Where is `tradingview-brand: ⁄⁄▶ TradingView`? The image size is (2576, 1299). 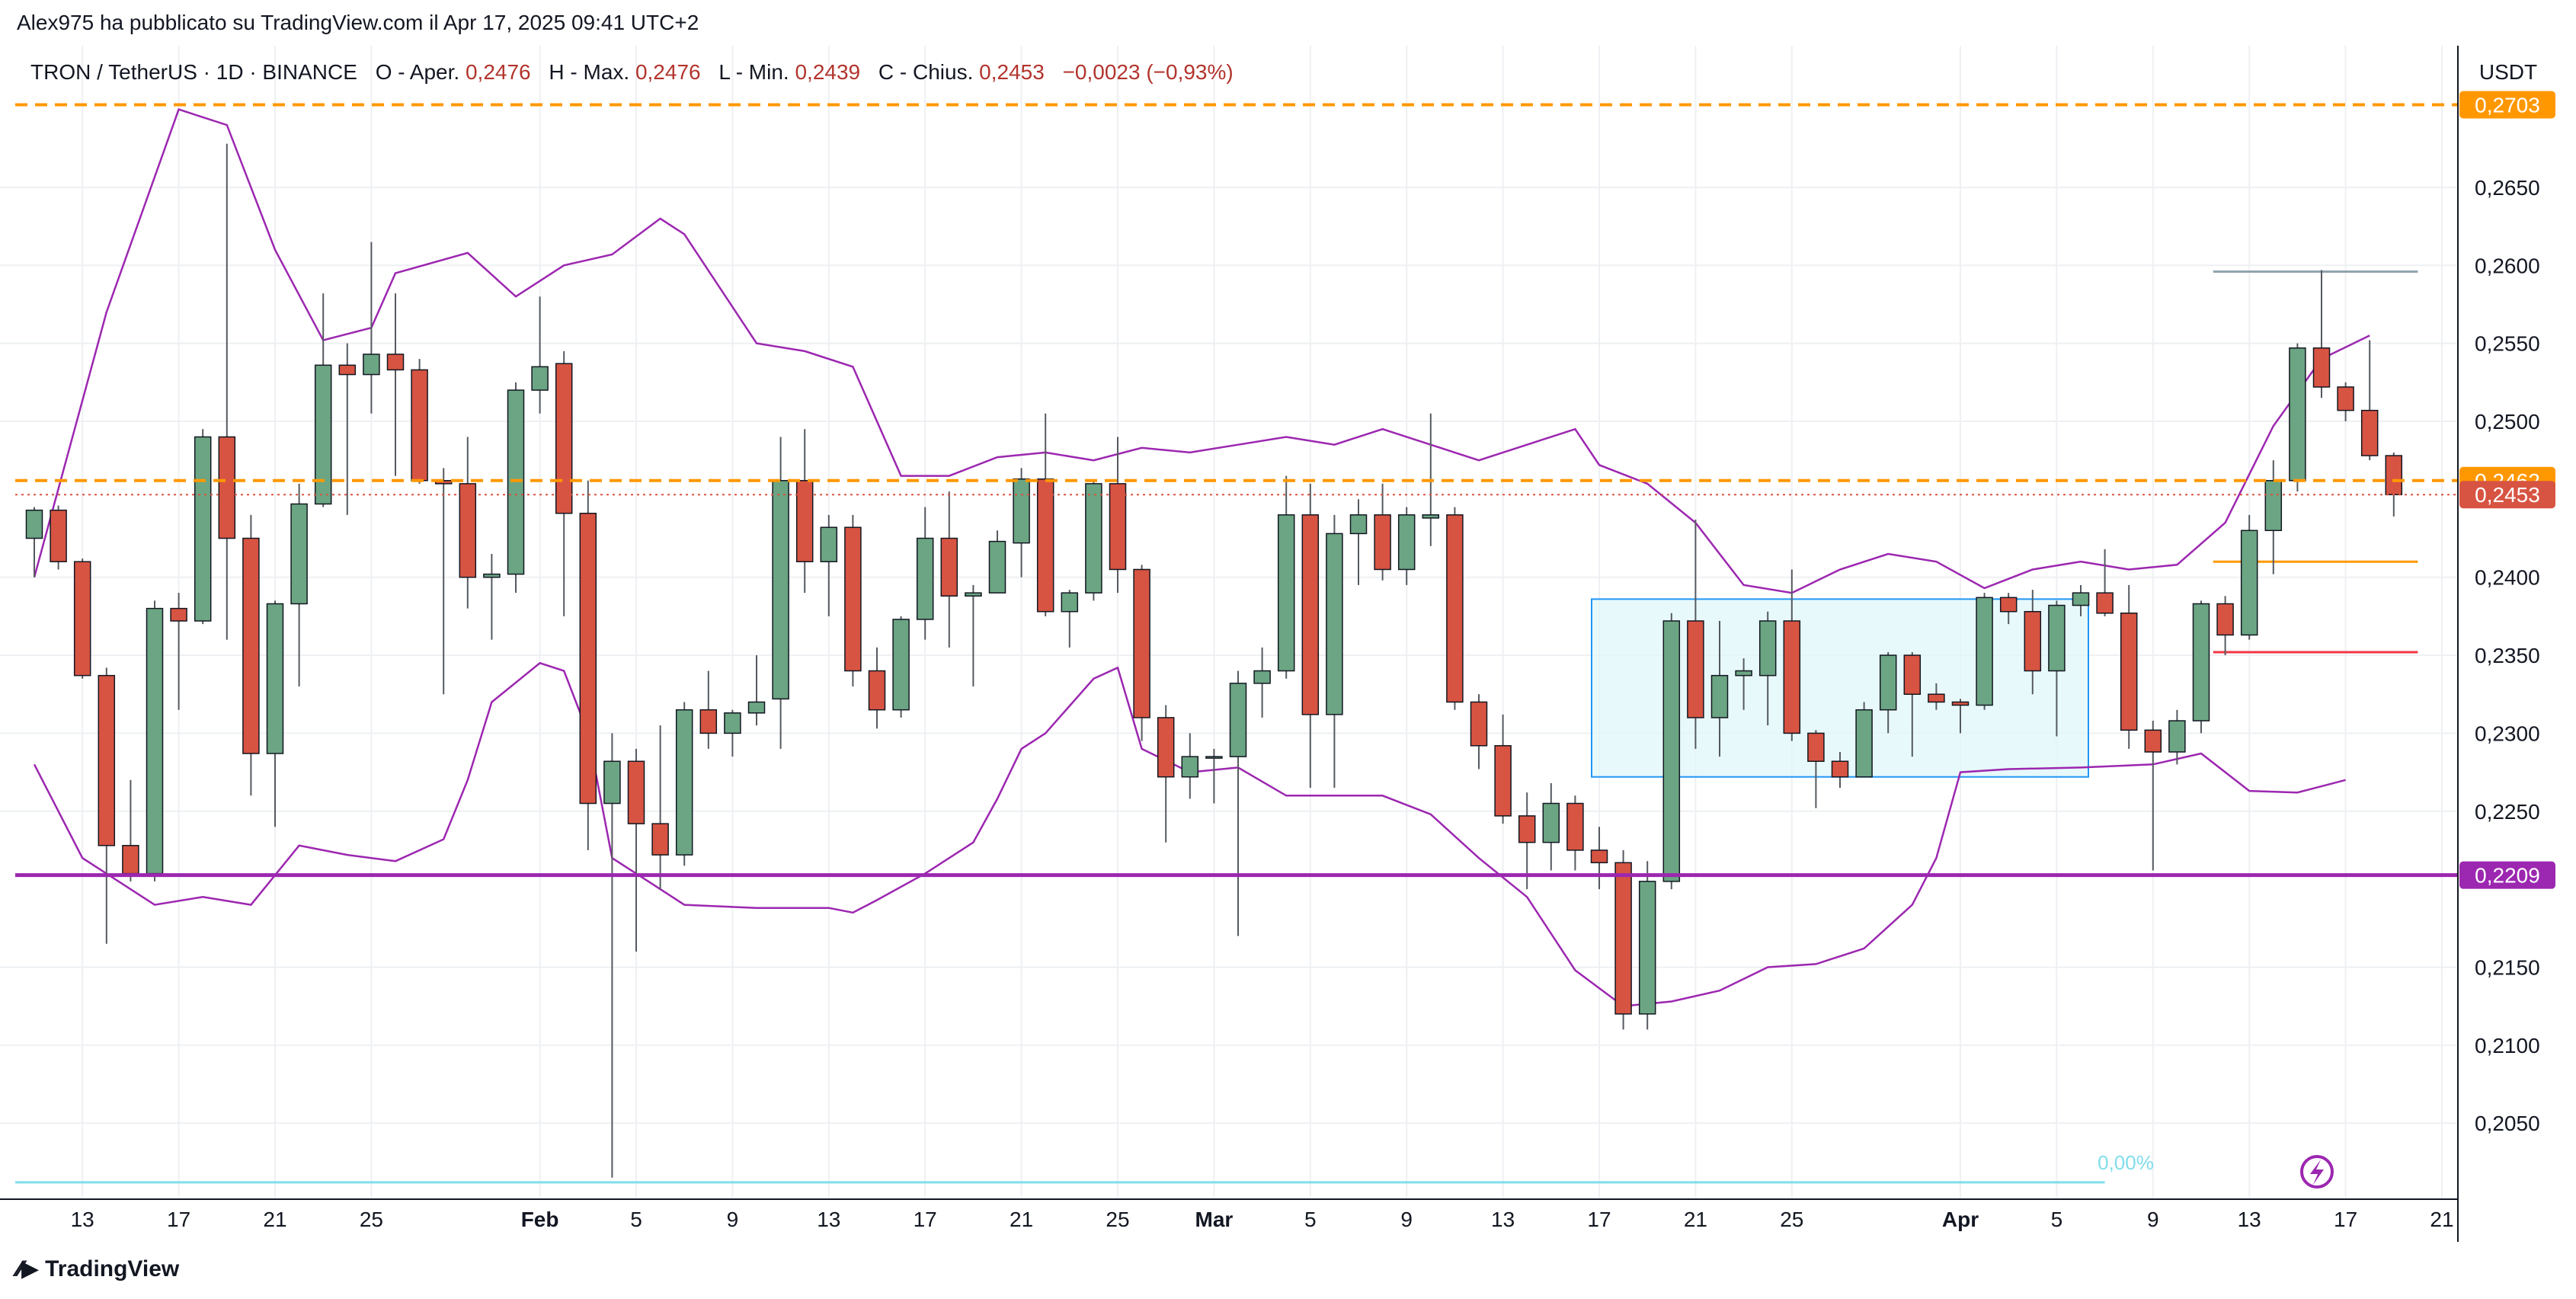
tradingview-brand: ⁄⁄▶ TradingView is located at coordinates (98, 1269).